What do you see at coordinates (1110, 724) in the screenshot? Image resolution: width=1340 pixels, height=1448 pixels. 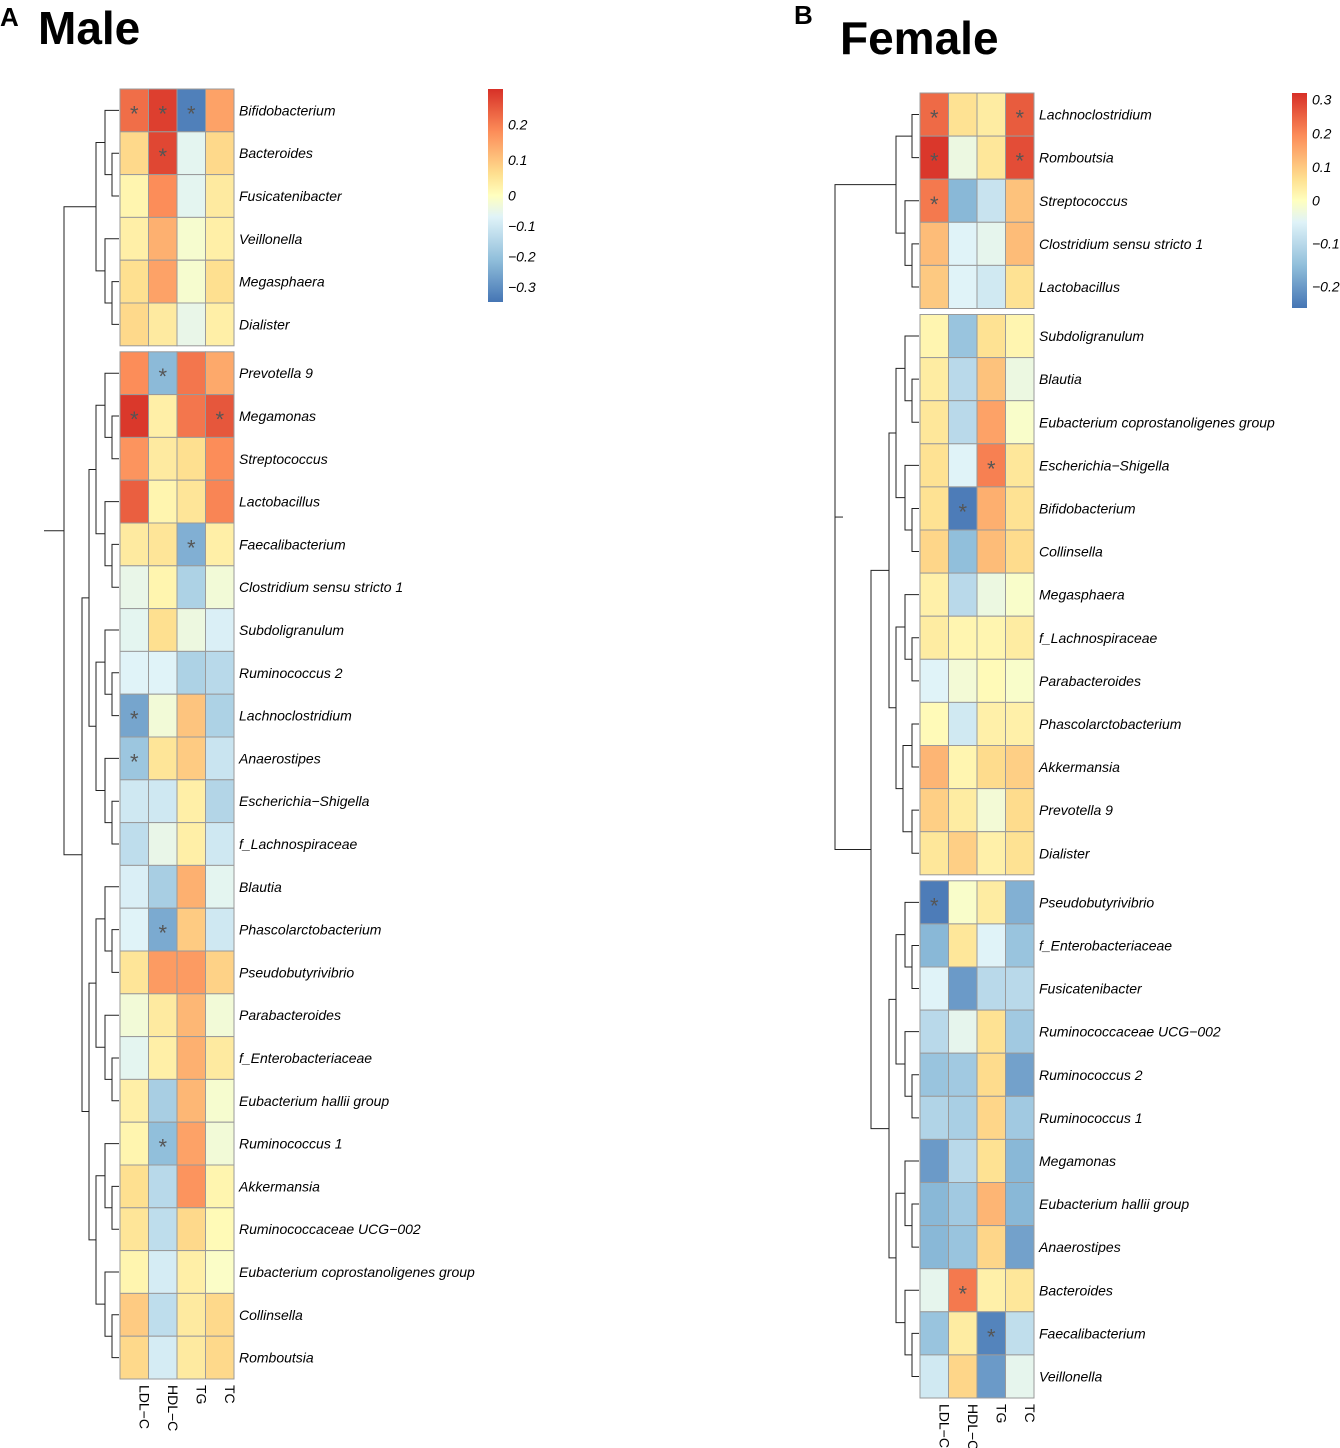 I see `row-label: Phascolarctobacterium` at bounding box center [1110, 724].